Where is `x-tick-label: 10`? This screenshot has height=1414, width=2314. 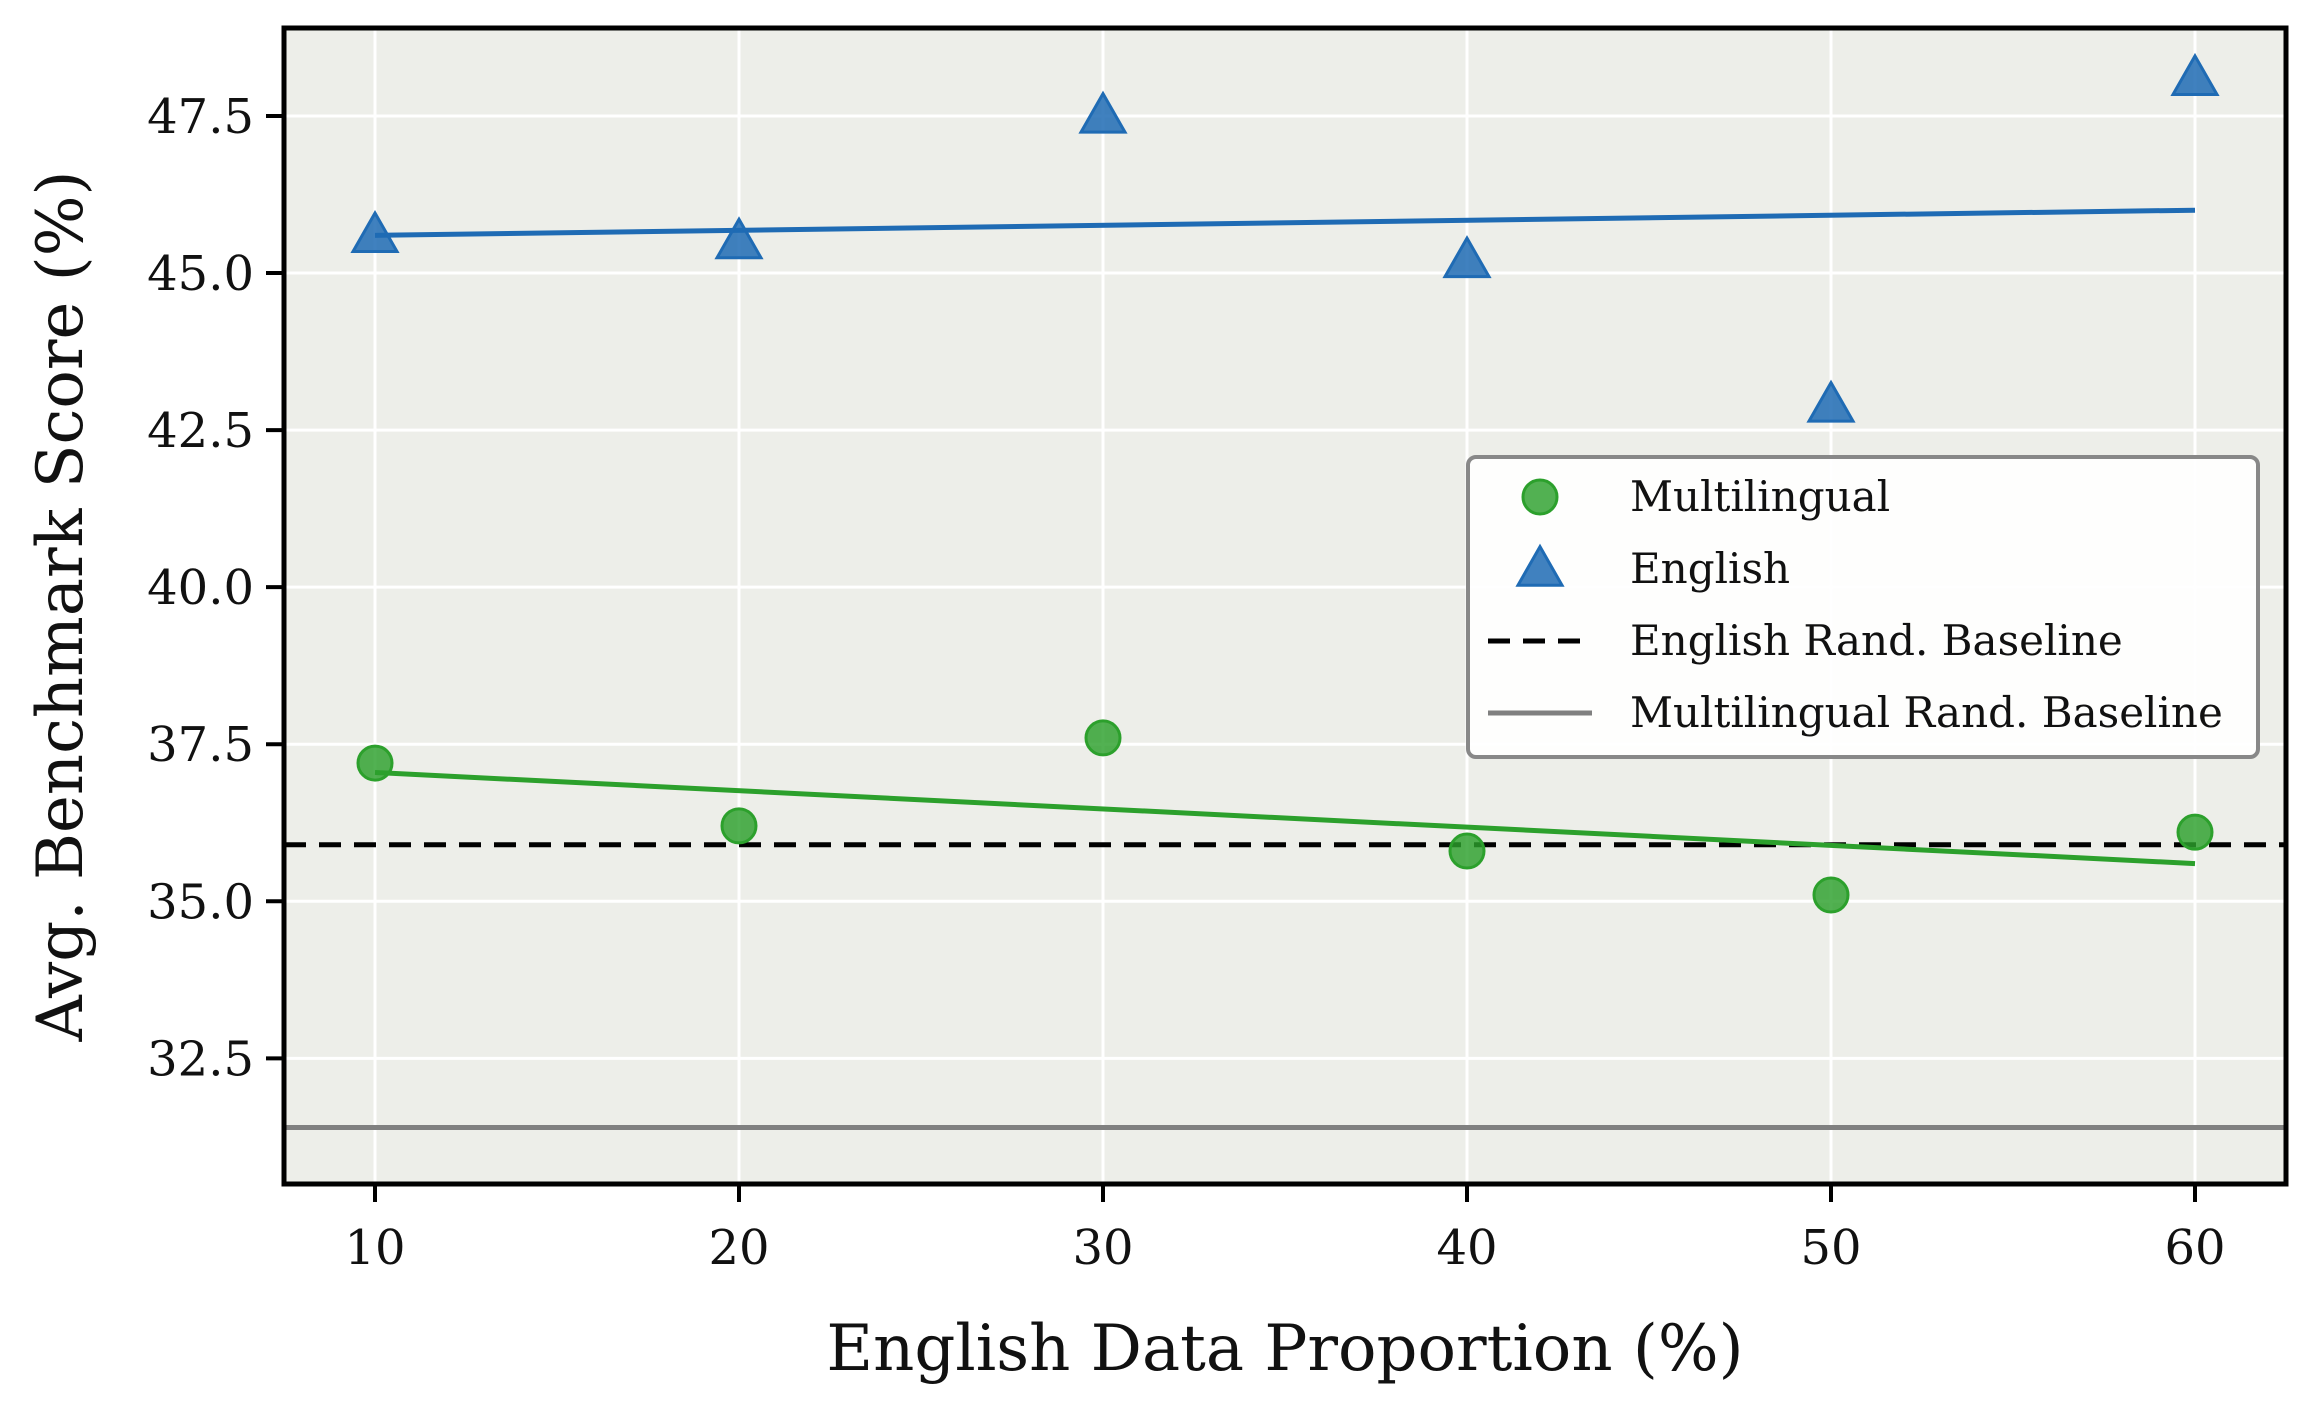
x-tick-label: 10 is located at coordinates (374, 1248).